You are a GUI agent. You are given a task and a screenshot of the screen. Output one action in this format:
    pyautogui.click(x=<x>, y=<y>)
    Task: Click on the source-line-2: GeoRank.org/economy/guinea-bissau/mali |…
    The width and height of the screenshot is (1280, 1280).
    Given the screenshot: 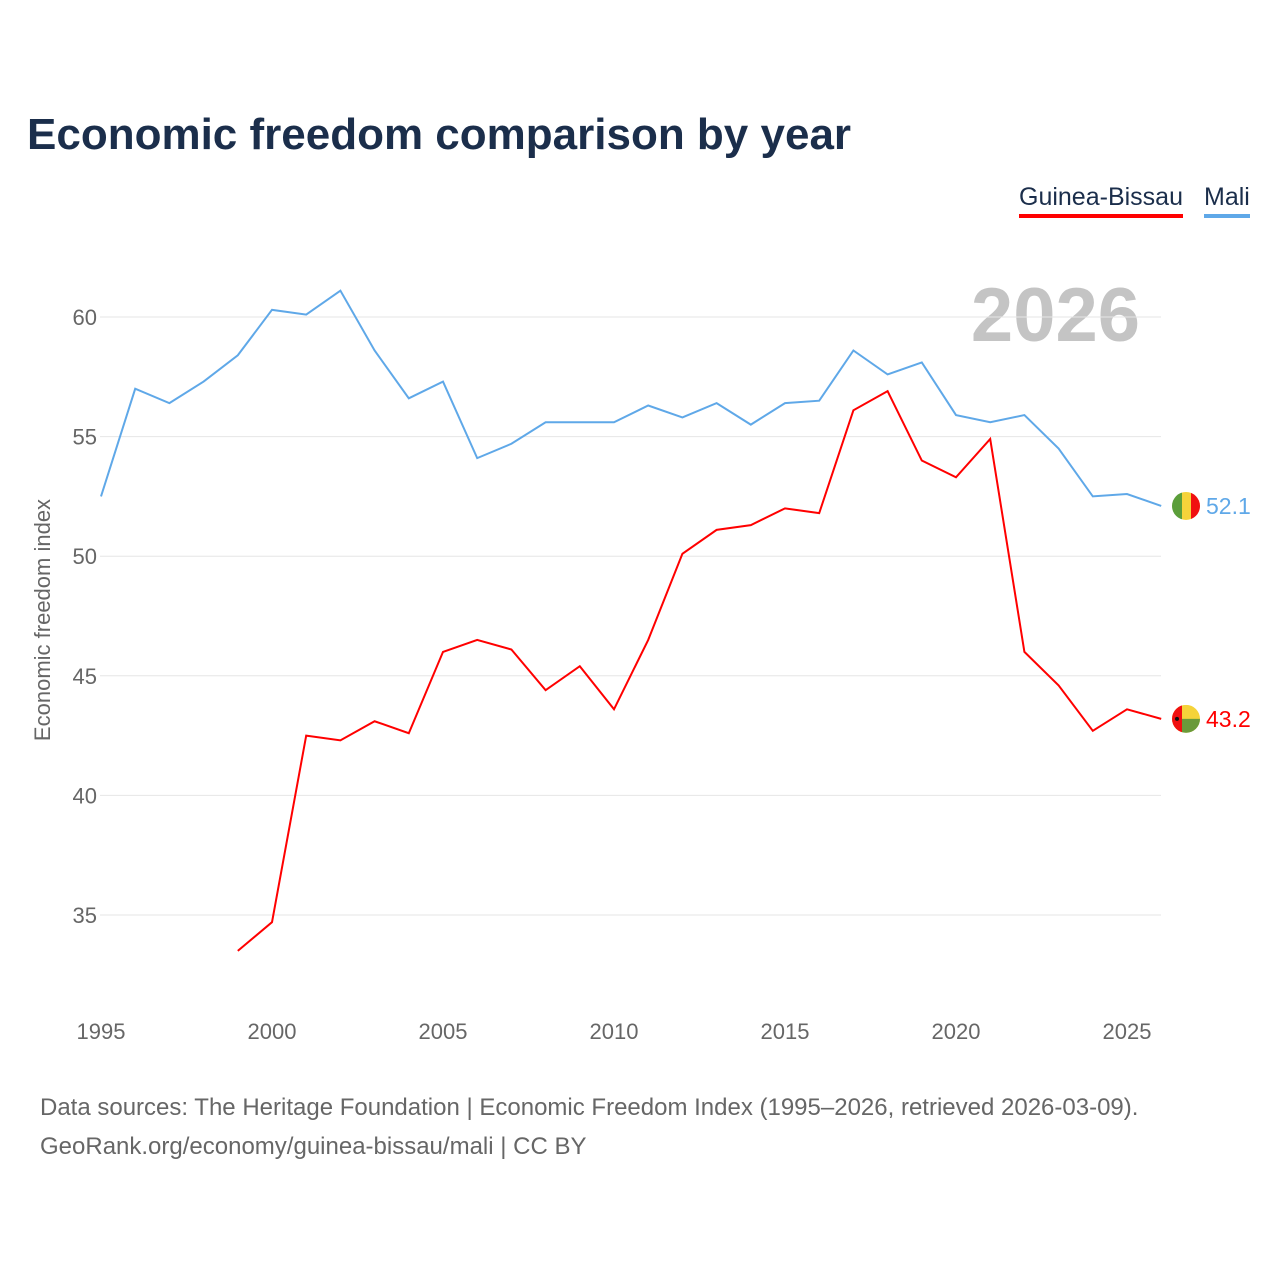 What is the action you would take?
    pyautogui.click(x=313, y=1146)
    